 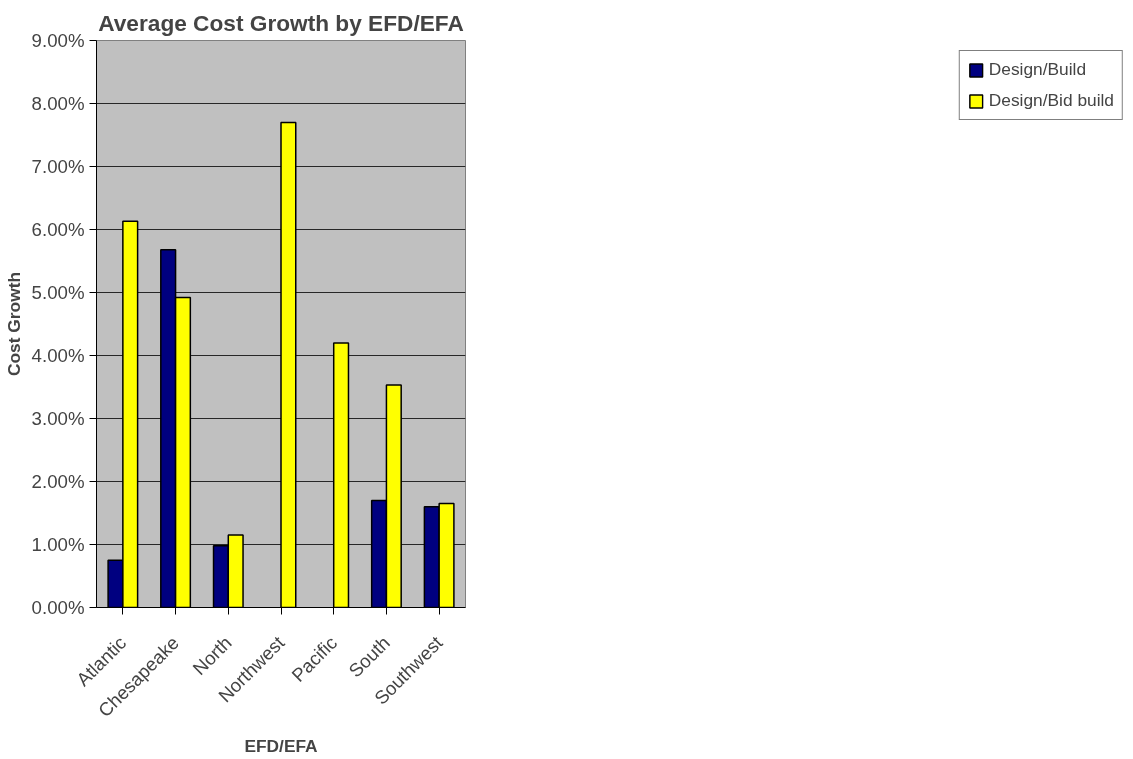 I want to click on y-tick-label: 9.00%, so click(x=58, y=40).